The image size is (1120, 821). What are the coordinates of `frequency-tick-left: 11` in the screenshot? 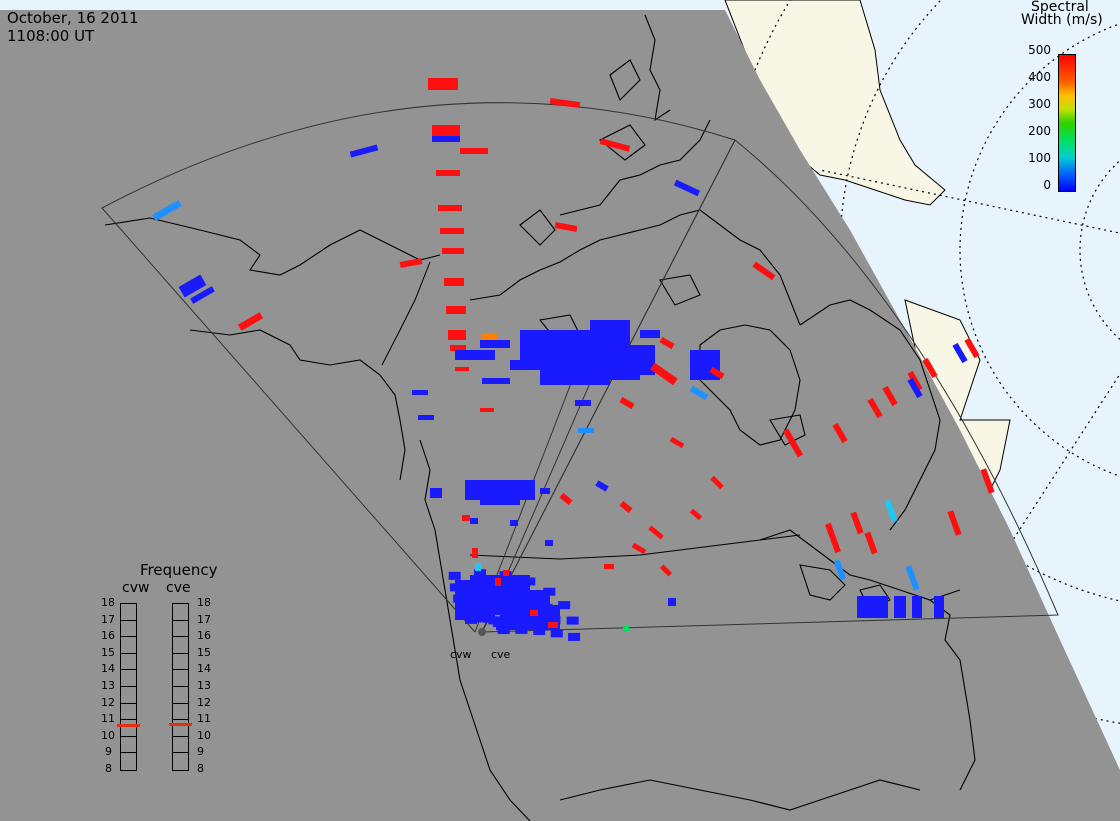 It's located at (108, 719).